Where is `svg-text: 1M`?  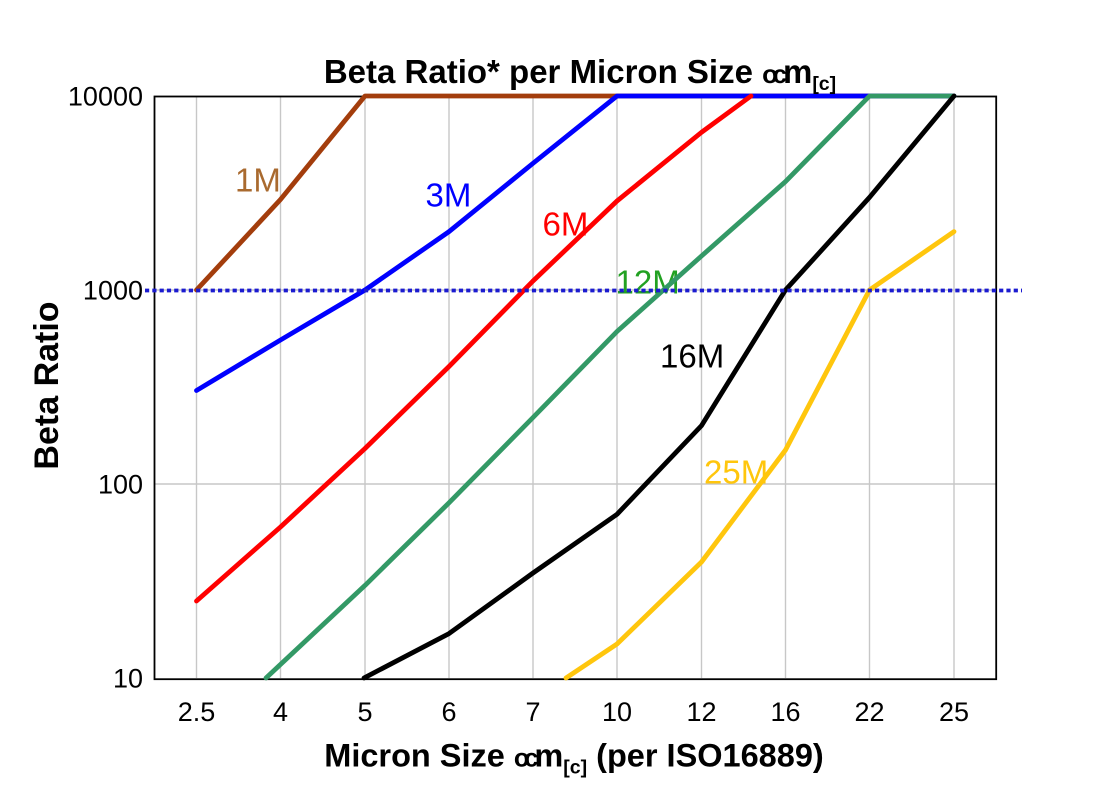 svg-text: 1M is located at coordinates (258, 179).